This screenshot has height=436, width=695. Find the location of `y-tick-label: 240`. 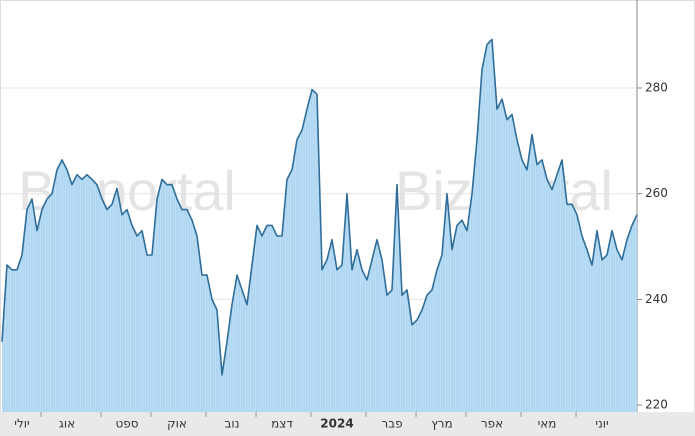

y-tick-label: 240 is located at coordinates (656, 299).